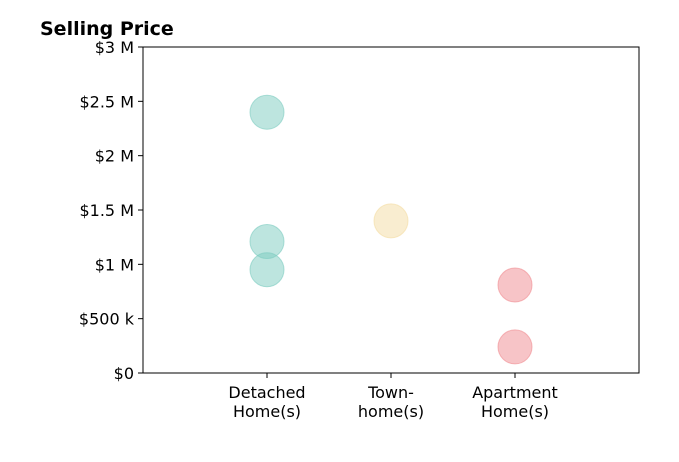 This screenshot has height=462, width=679. Describe the element at coordinates (106, 101) in the screenshot. I see `y-tick-label: $2.5 M` at that location.